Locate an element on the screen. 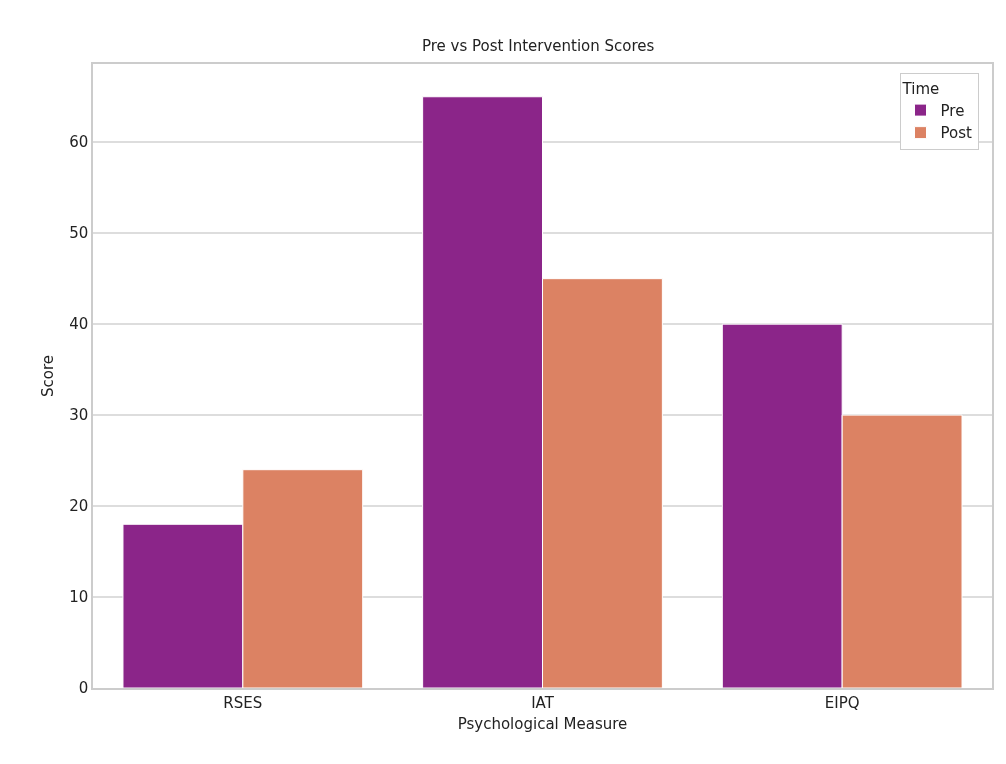  chart-title: Pre vs Post Intervention Scores is located at coordinates (538, 46).